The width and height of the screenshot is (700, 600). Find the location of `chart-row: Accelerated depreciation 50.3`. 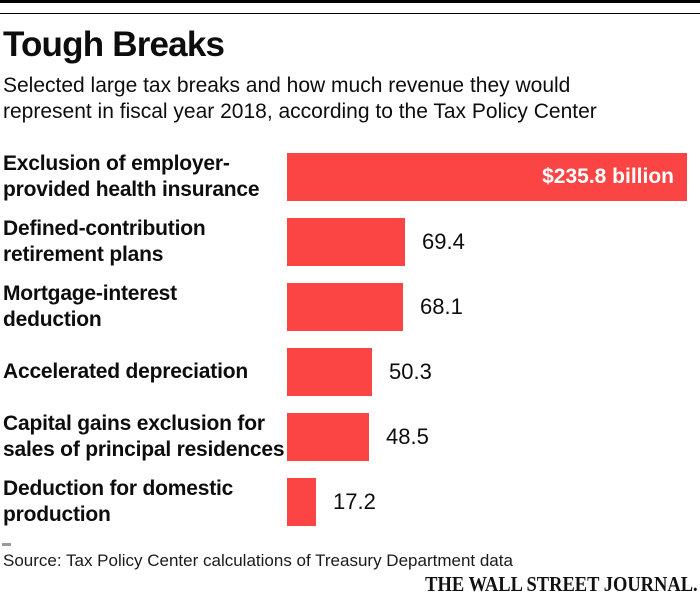

chart-row: Accelerated depreciation 50.3 is located at coordinates (350, 372).